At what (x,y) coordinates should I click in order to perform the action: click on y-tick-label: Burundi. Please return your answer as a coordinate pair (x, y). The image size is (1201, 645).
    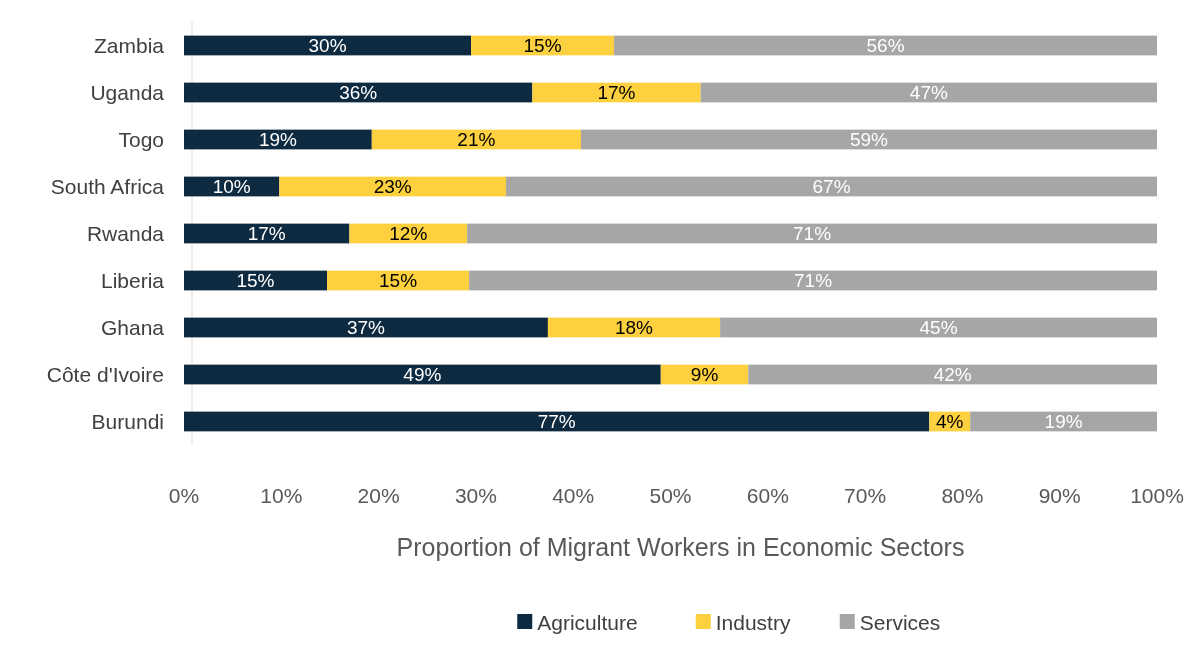
    Looking at the image, I should click on (127, 421).